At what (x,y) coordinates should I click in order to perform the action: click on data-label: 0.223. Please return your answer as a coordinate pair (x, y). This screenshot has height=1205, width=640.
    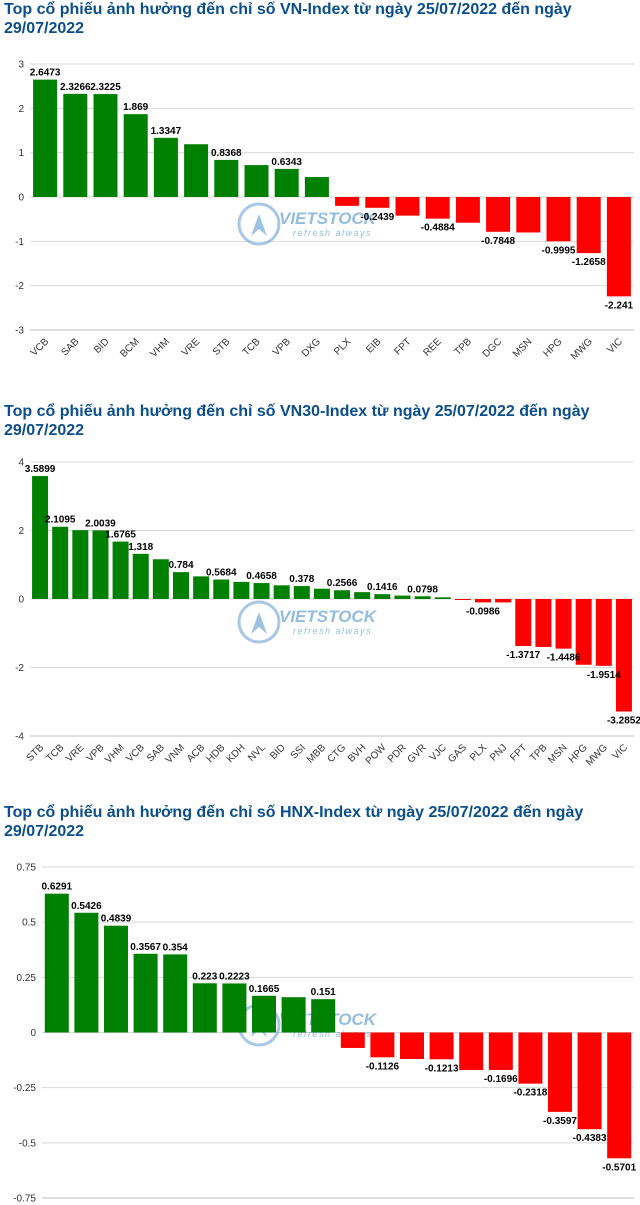
    Looking at the image, I should click on (204, 976).